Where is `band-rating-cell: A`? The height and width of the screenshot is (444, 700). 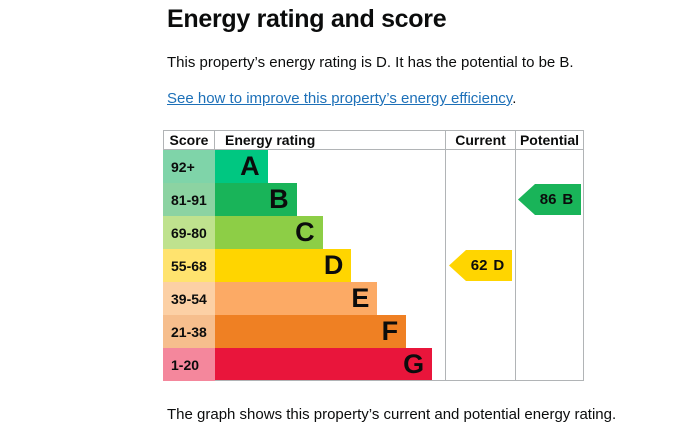 band-rating-cell: A is located at coordinates (330, 166).